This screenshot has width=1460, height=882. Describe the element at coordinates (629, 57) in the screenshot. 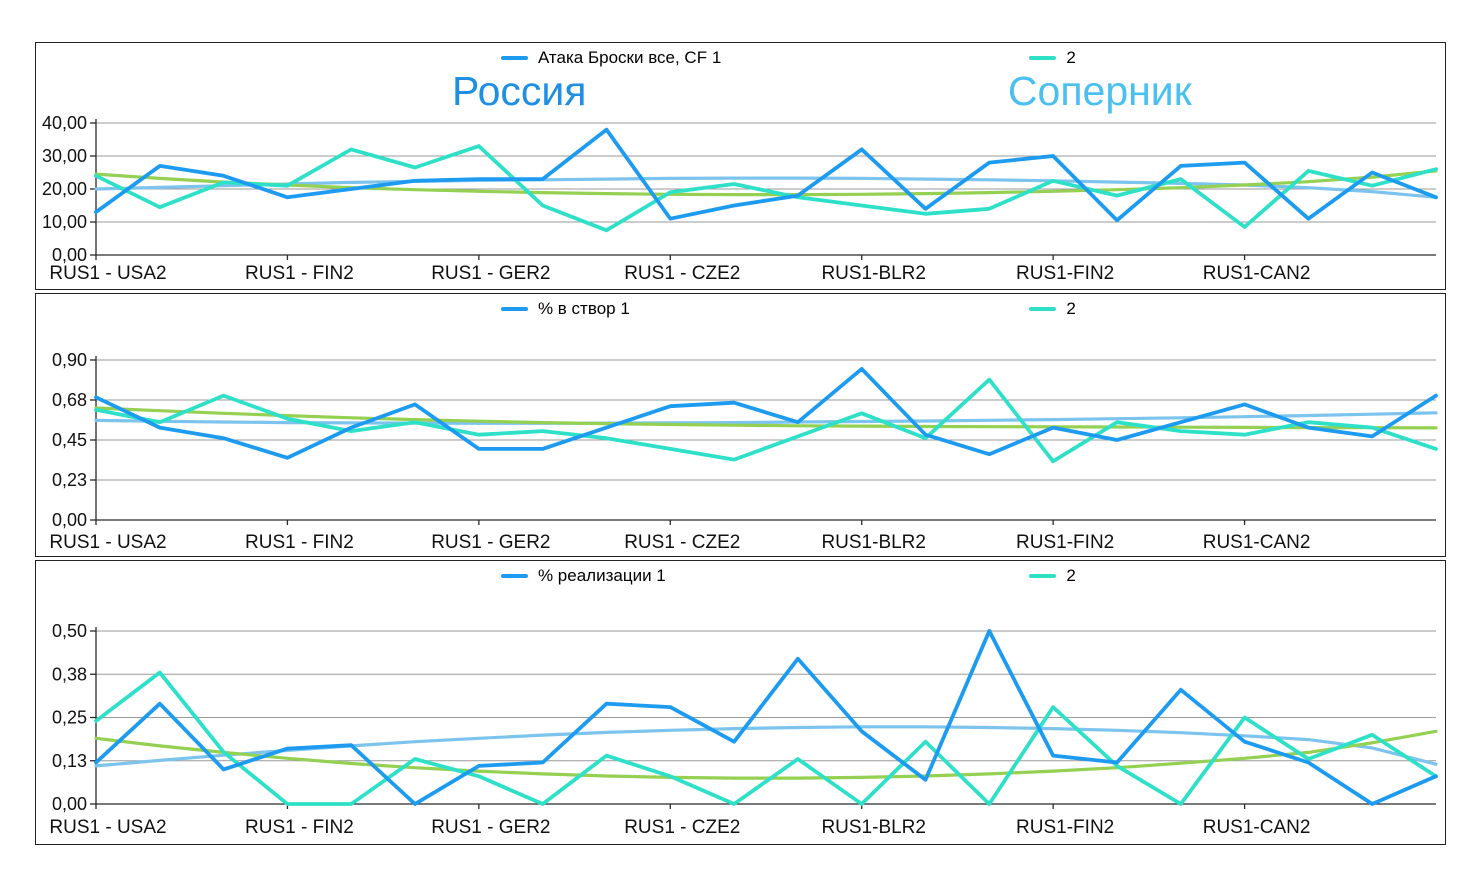

I see `legend-label-shots-series1: Атака Броски все, CF 1` at that location.